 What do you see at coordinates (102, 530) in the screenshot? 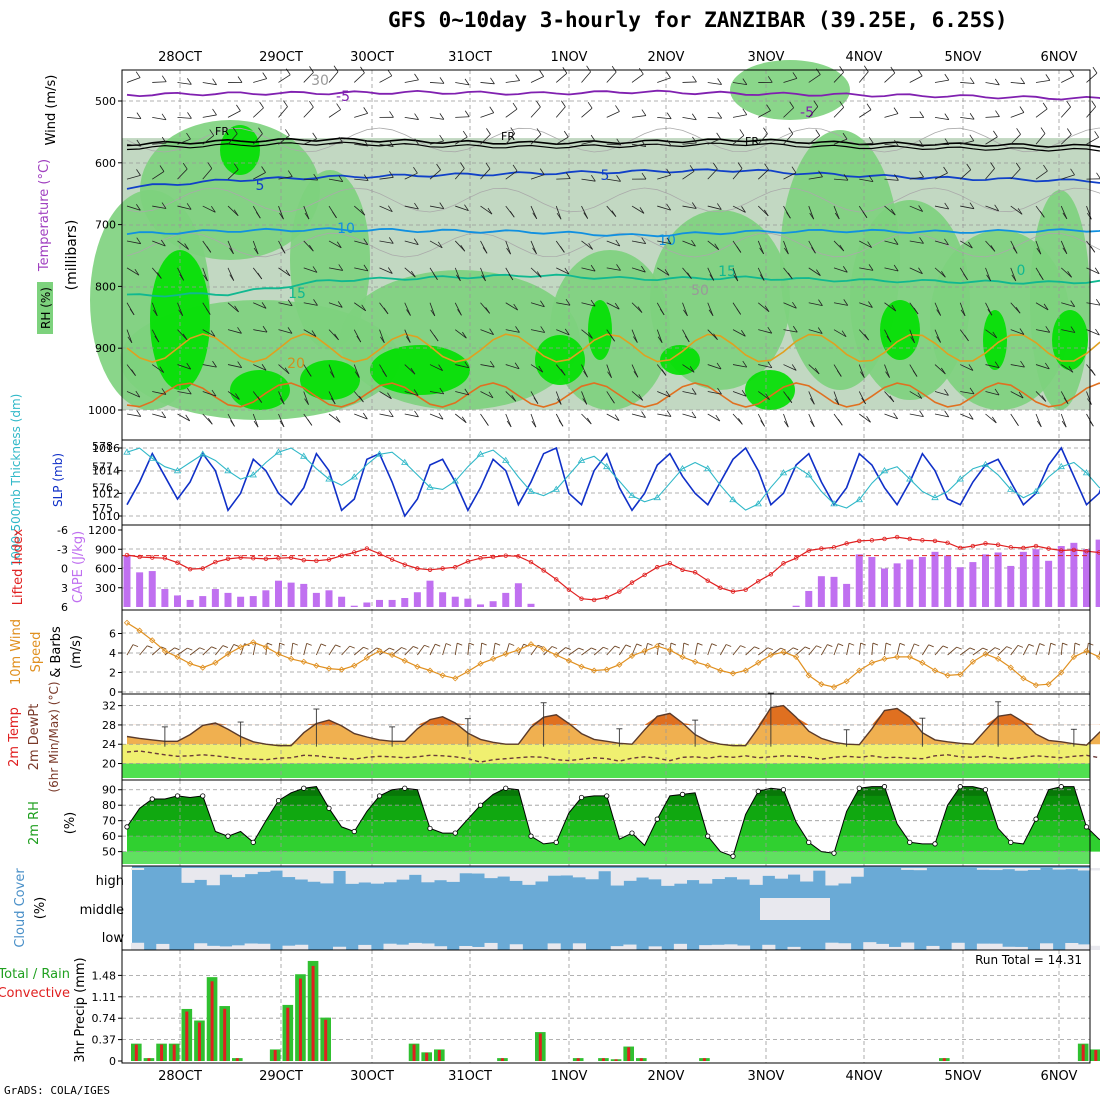
I see `cape-ticklabel-3: 1200` at bounding box center [102, 530].